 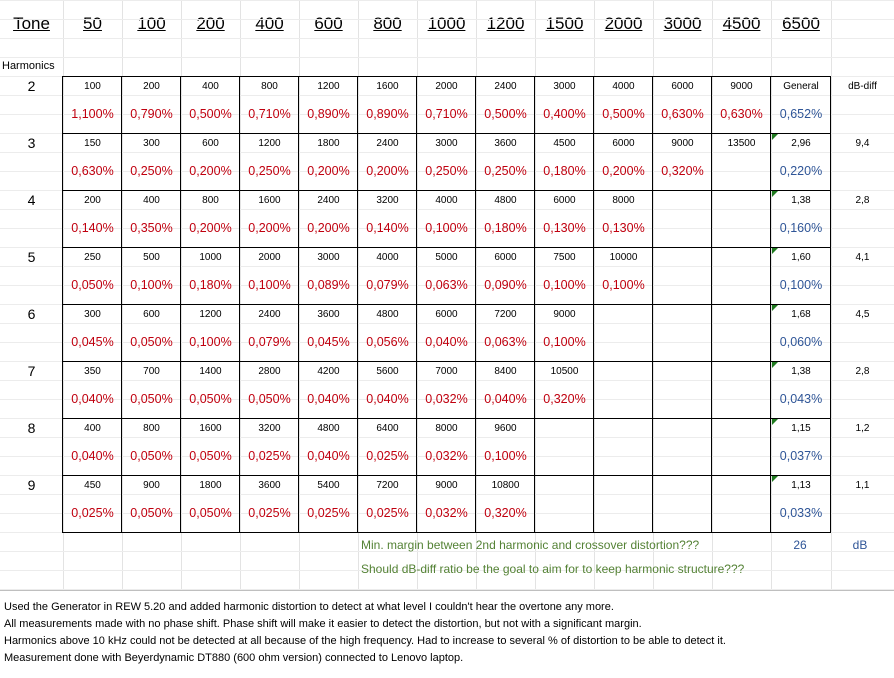 What do you see at coordinates (151, 371) in the screenshot?
I see `harmonic-frequency: 700` at bounding box center [151, 371].